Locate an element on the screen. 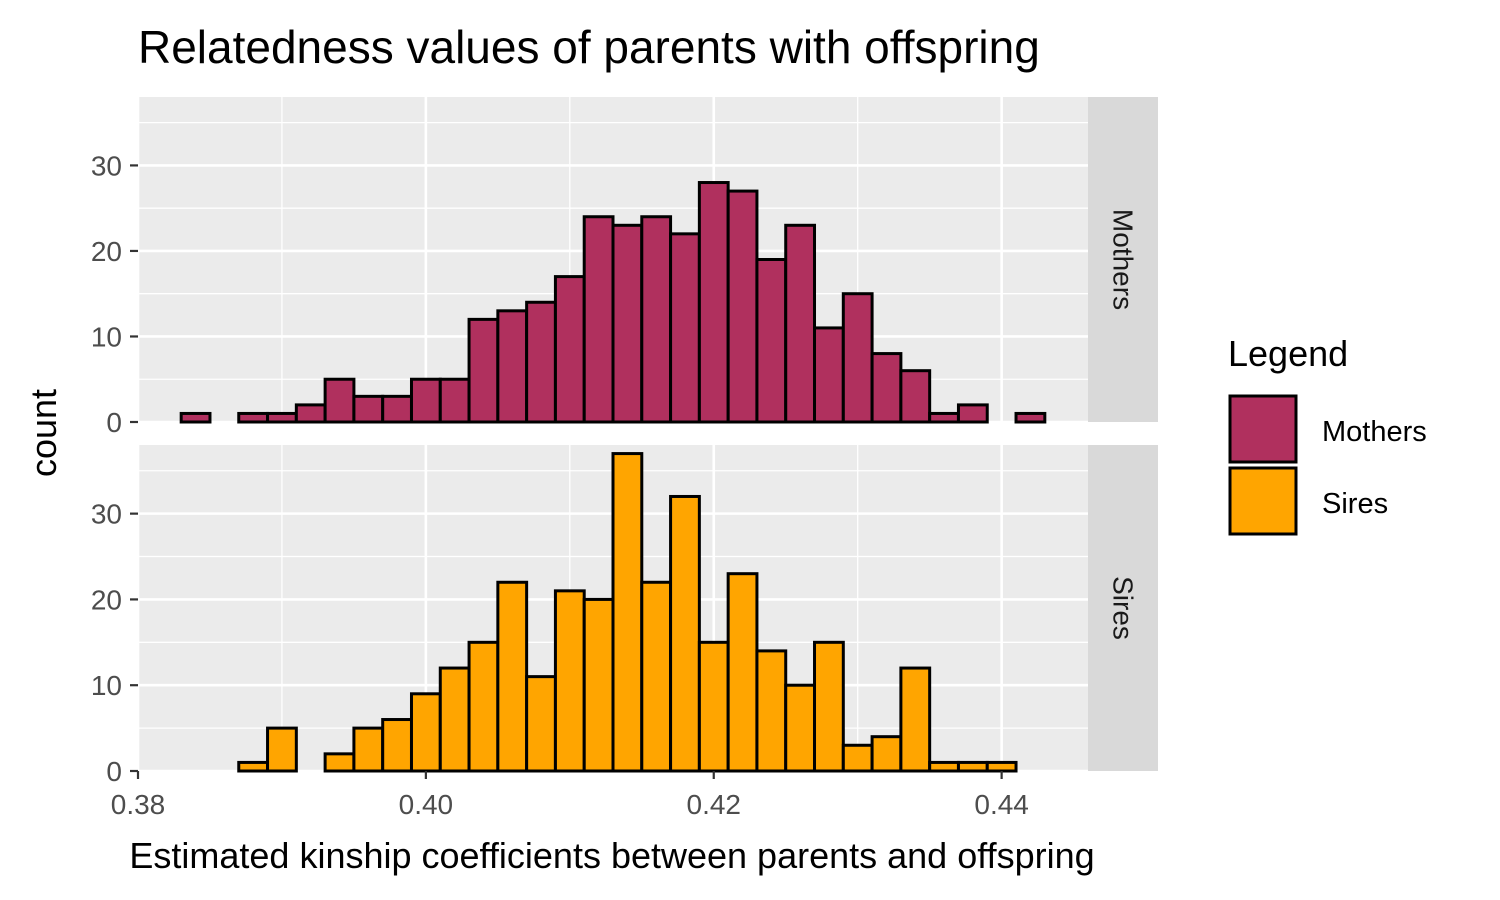 The width and height of the screenshot is (1500, 900). legend: Legend Mothers Sires is located at coordinates (1327, 434).